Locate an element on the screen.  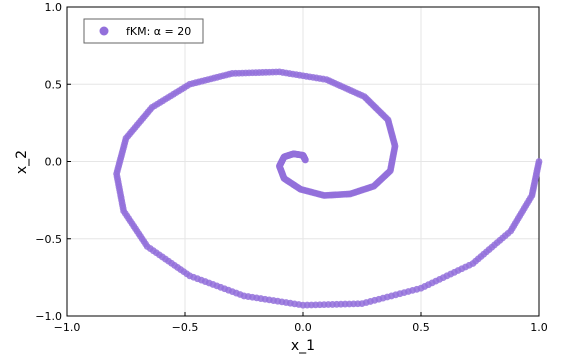
legend-label: fKM: α = 20 is located at coordinates (158, 31).